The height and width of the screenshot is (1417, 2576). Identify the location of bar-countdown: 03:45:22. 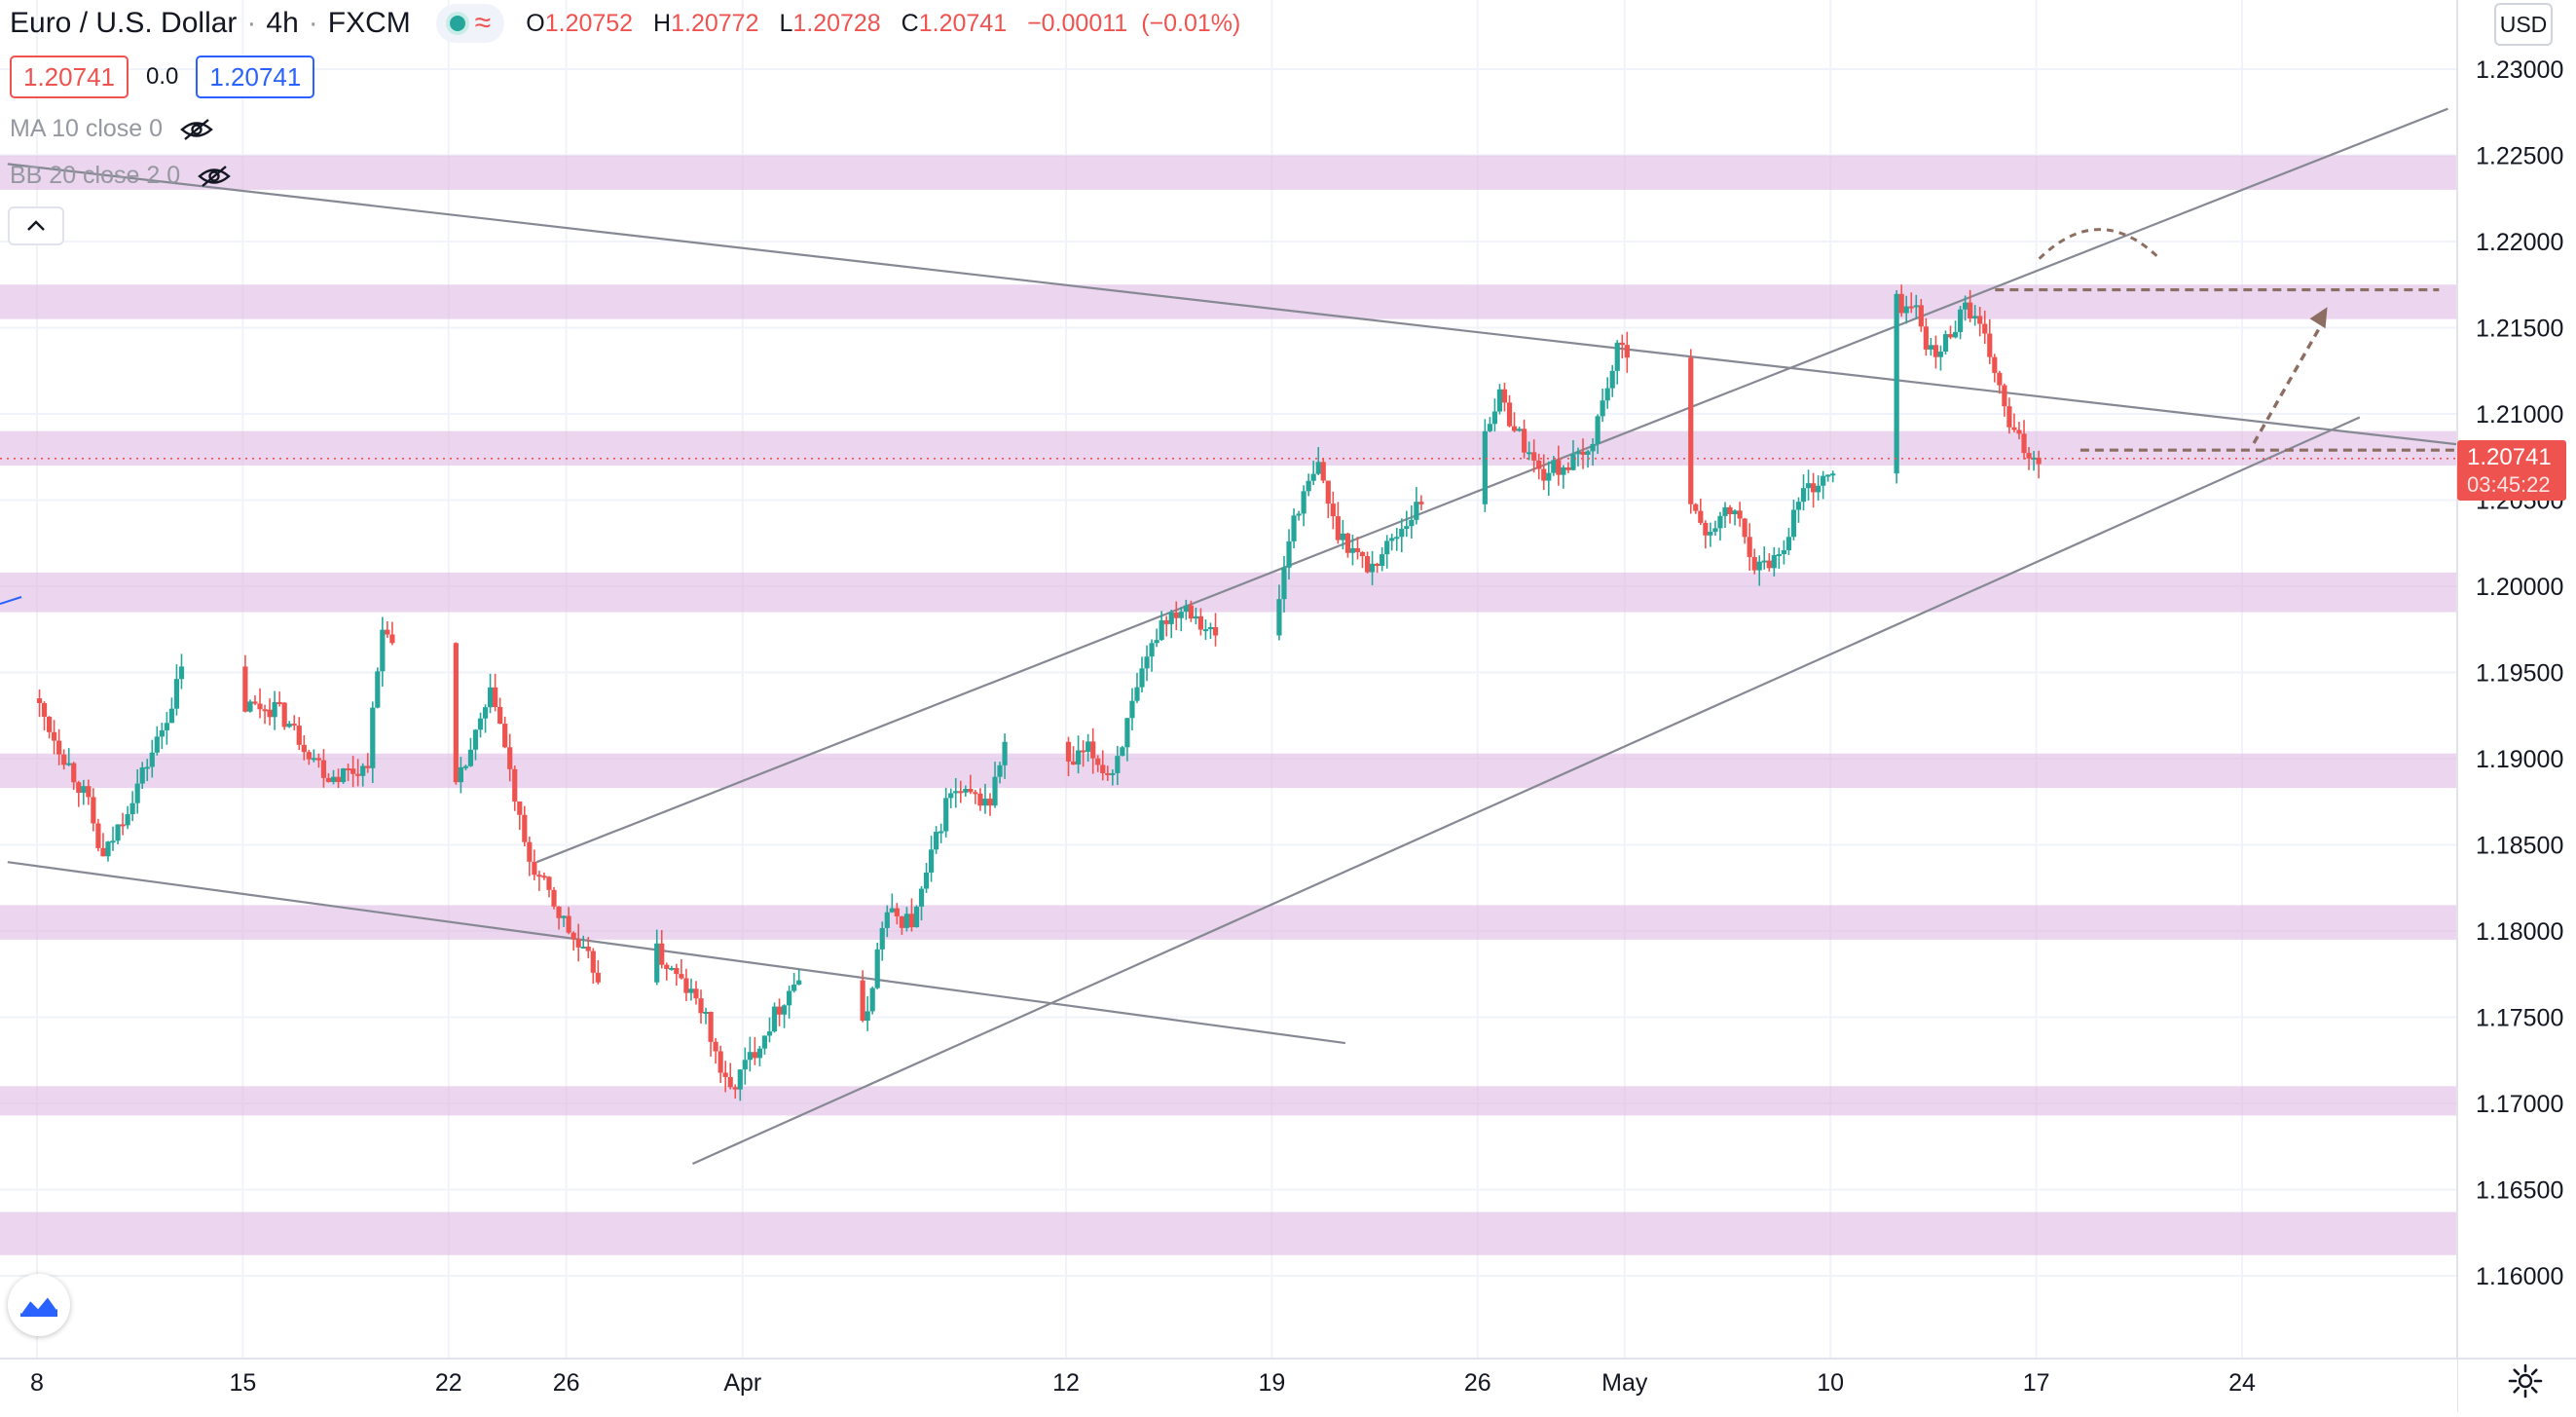
(2509, 484).